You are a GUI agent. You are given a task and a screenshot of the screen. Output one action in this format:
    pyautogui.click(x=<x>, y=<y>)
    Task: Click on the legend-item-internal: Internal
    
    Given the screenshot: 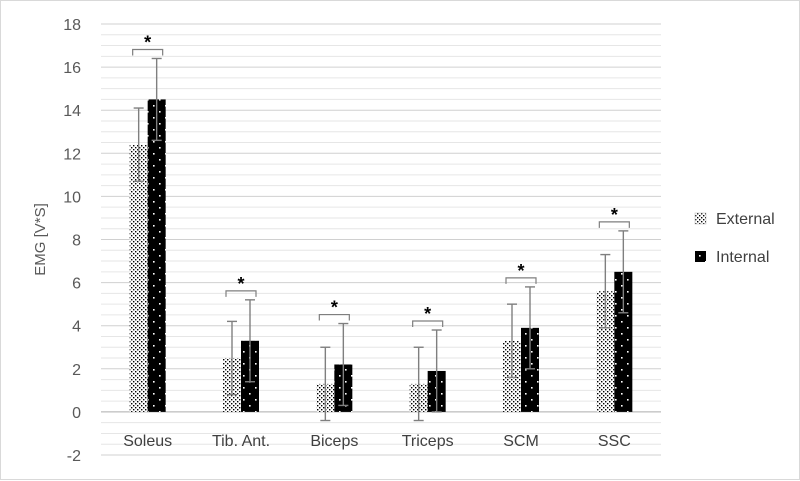 What is the action you would take?
    pyautogui.click(x=732, y=257)
    